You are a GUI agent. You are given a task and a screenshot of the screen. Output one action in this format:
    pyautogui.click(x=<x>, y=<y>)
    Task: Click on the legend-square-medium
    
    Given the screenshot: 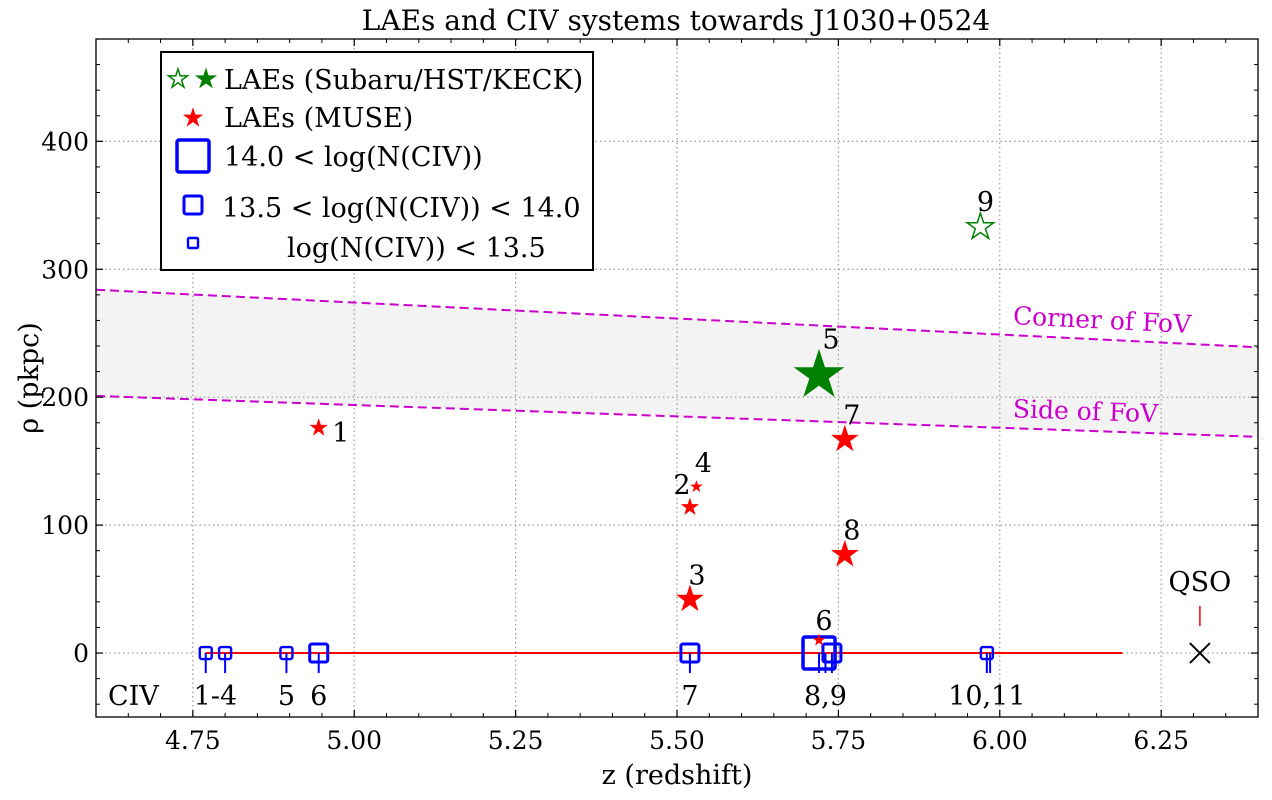 What is the action you would take?
    pyautogui.click(x=193, y=205)
    